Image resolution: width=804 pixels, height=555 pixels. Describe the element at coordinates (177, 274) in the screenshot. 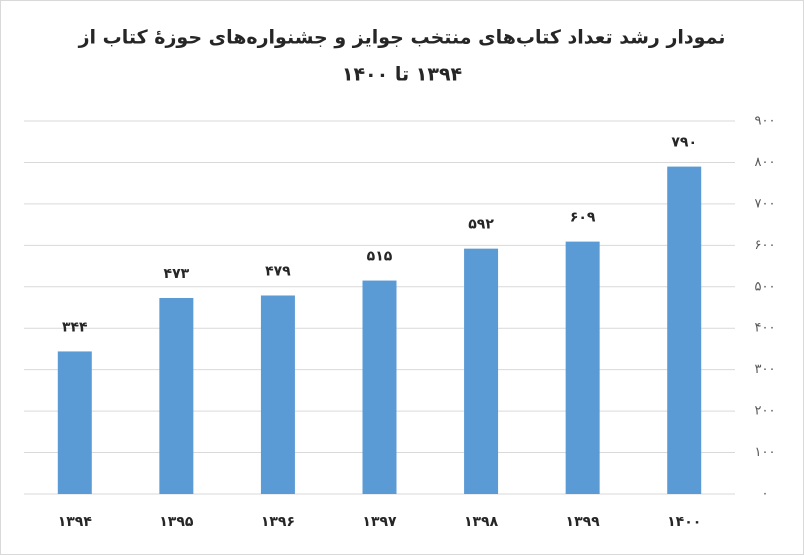

I see `value-label: ۴۷۳` at that location.